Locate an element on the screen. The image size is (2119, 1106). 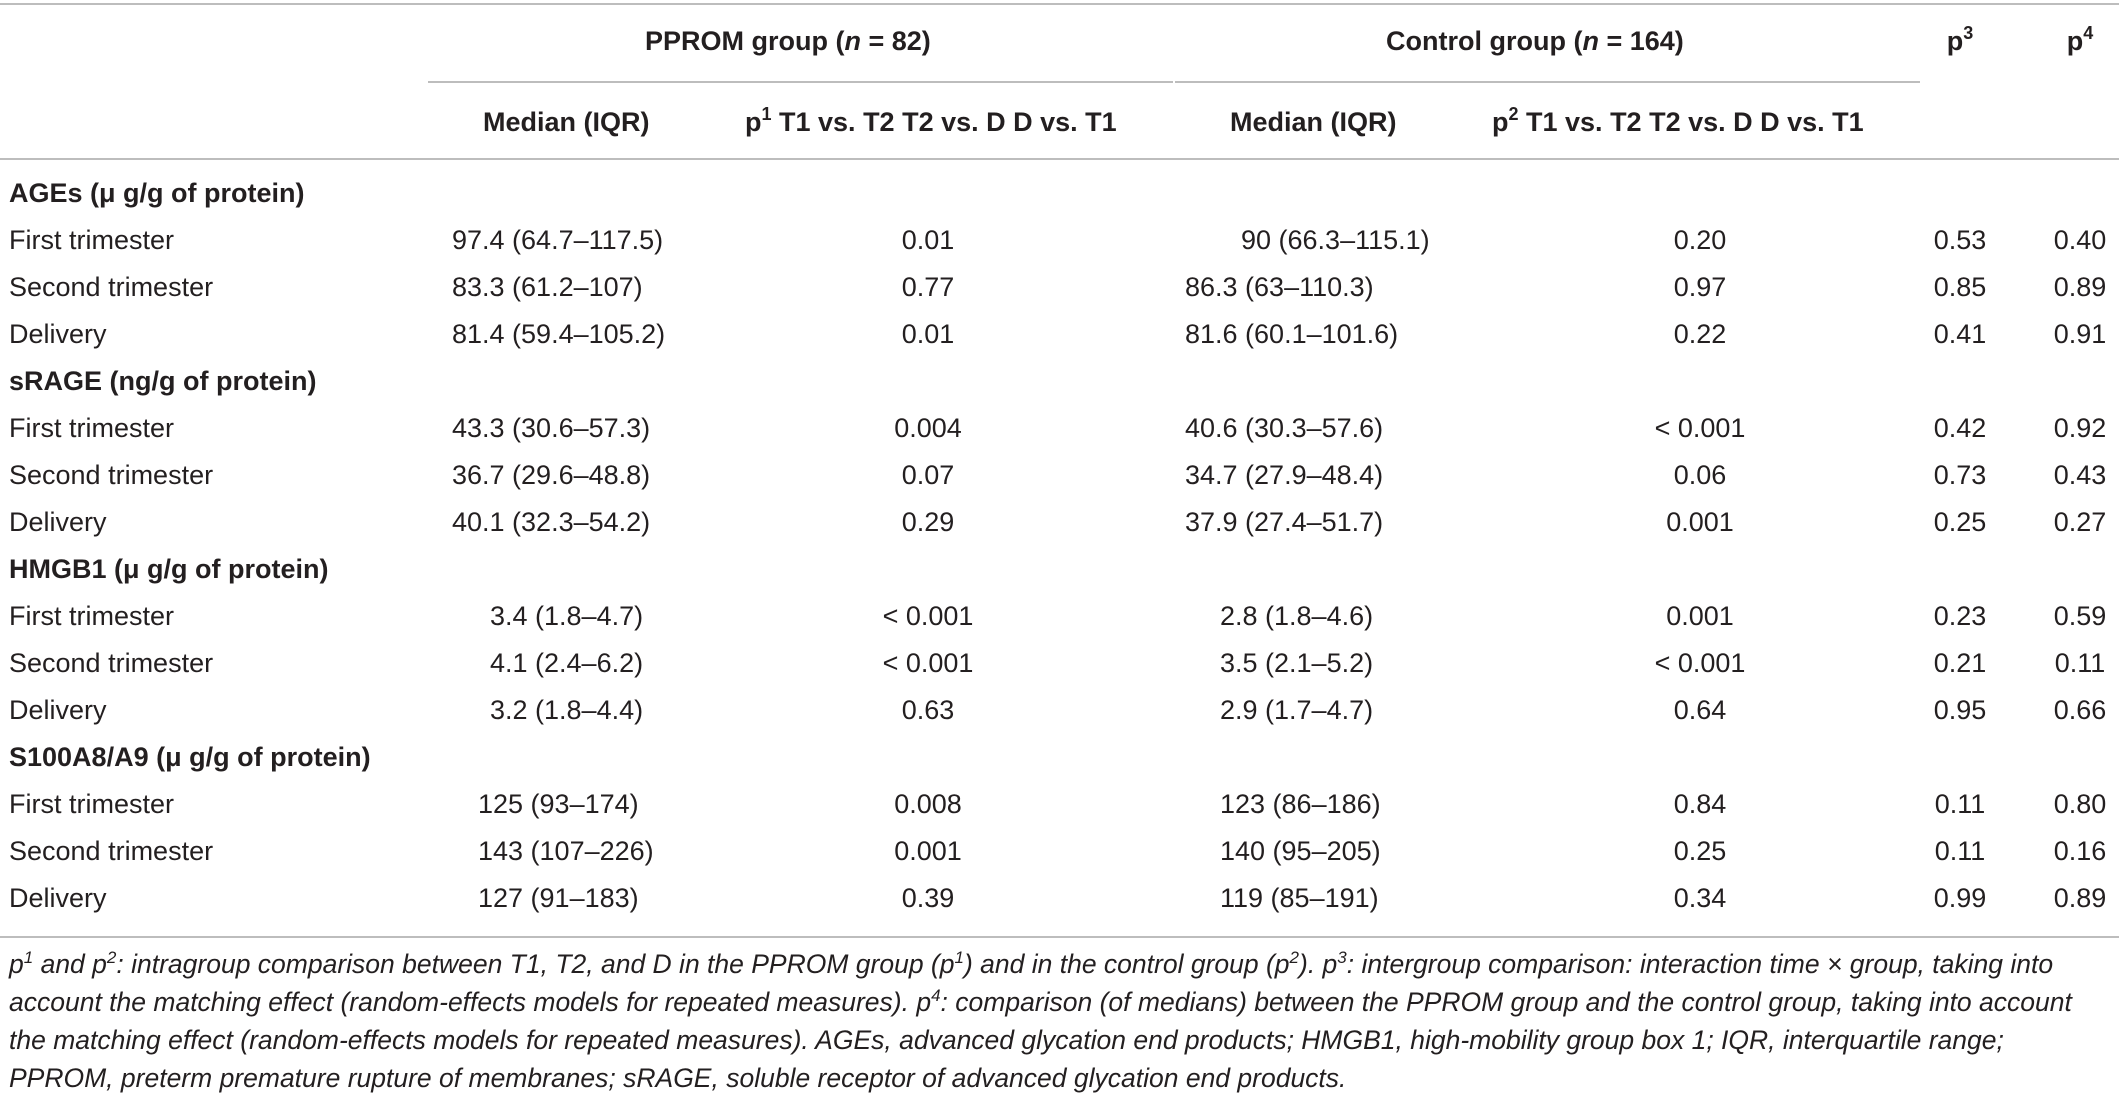
p1-value: 0.63 is located at coordinates (928, 710).